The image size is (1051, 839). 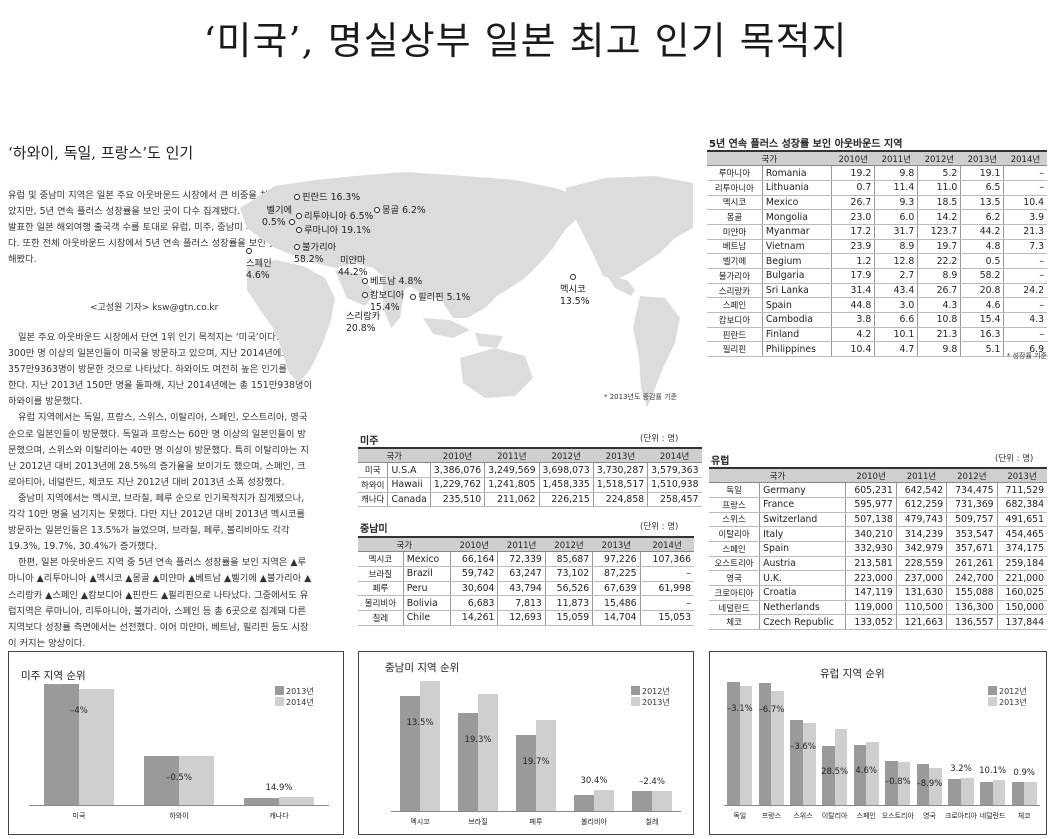 I want to click on country-name-en: Spain, so click(x=796, y=305).